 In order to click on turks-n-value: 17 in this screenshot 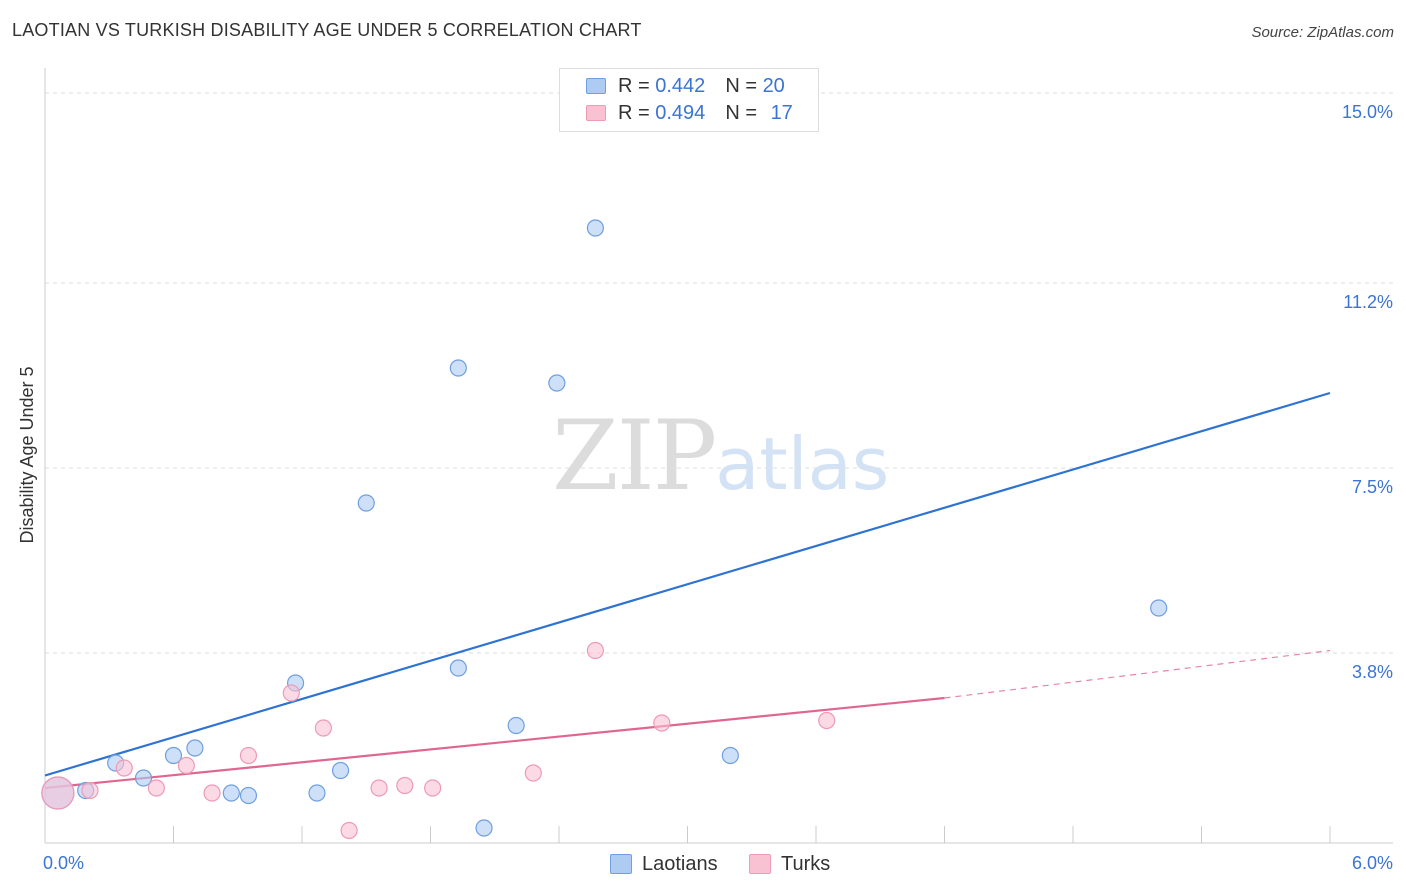, I will do `click(781, 112)`.